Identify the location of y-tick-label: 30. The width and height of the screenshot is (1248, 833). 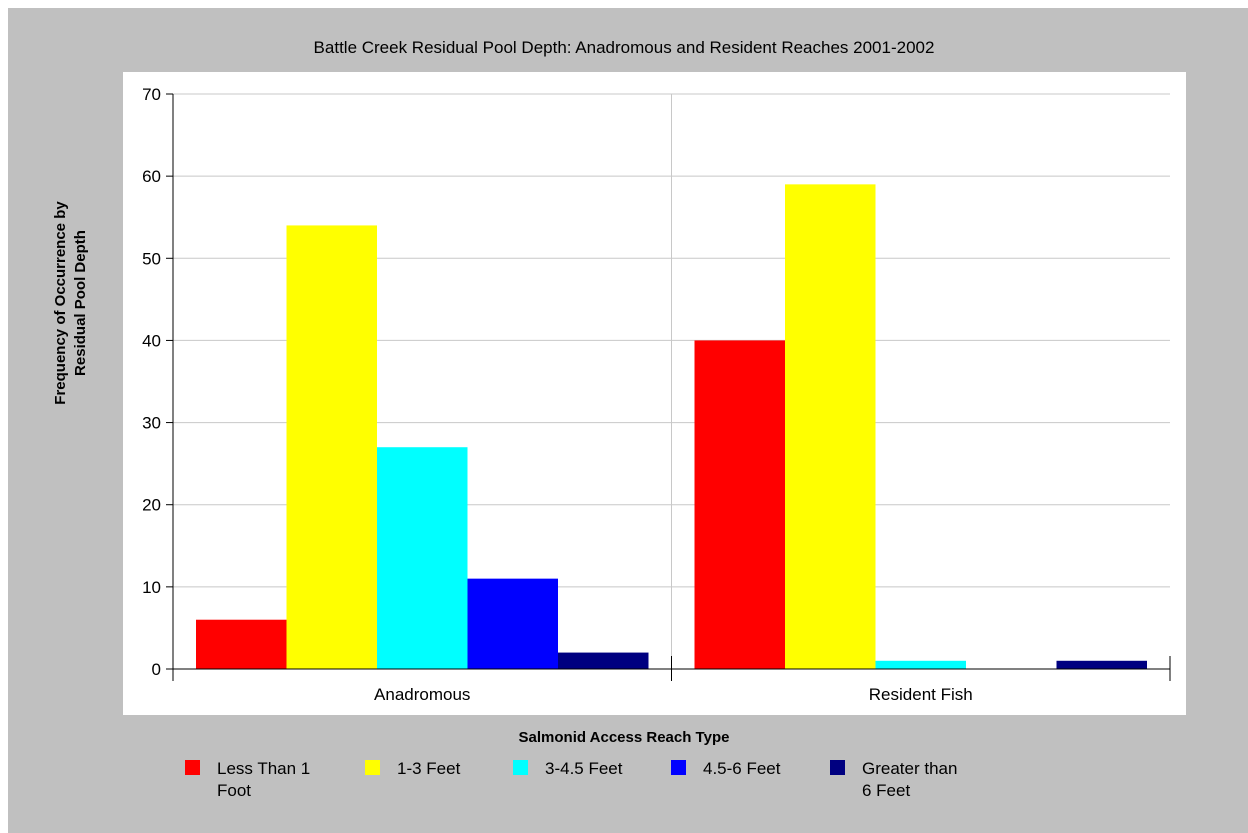
(151, 423).